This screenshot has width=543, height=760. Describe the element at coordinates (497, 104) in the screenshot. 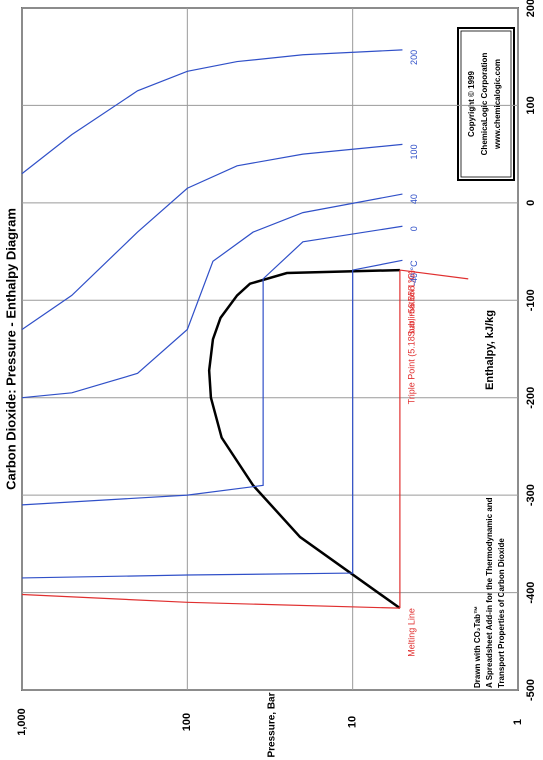

I see `copyright-text: www.chemicalogic.com` at that location.